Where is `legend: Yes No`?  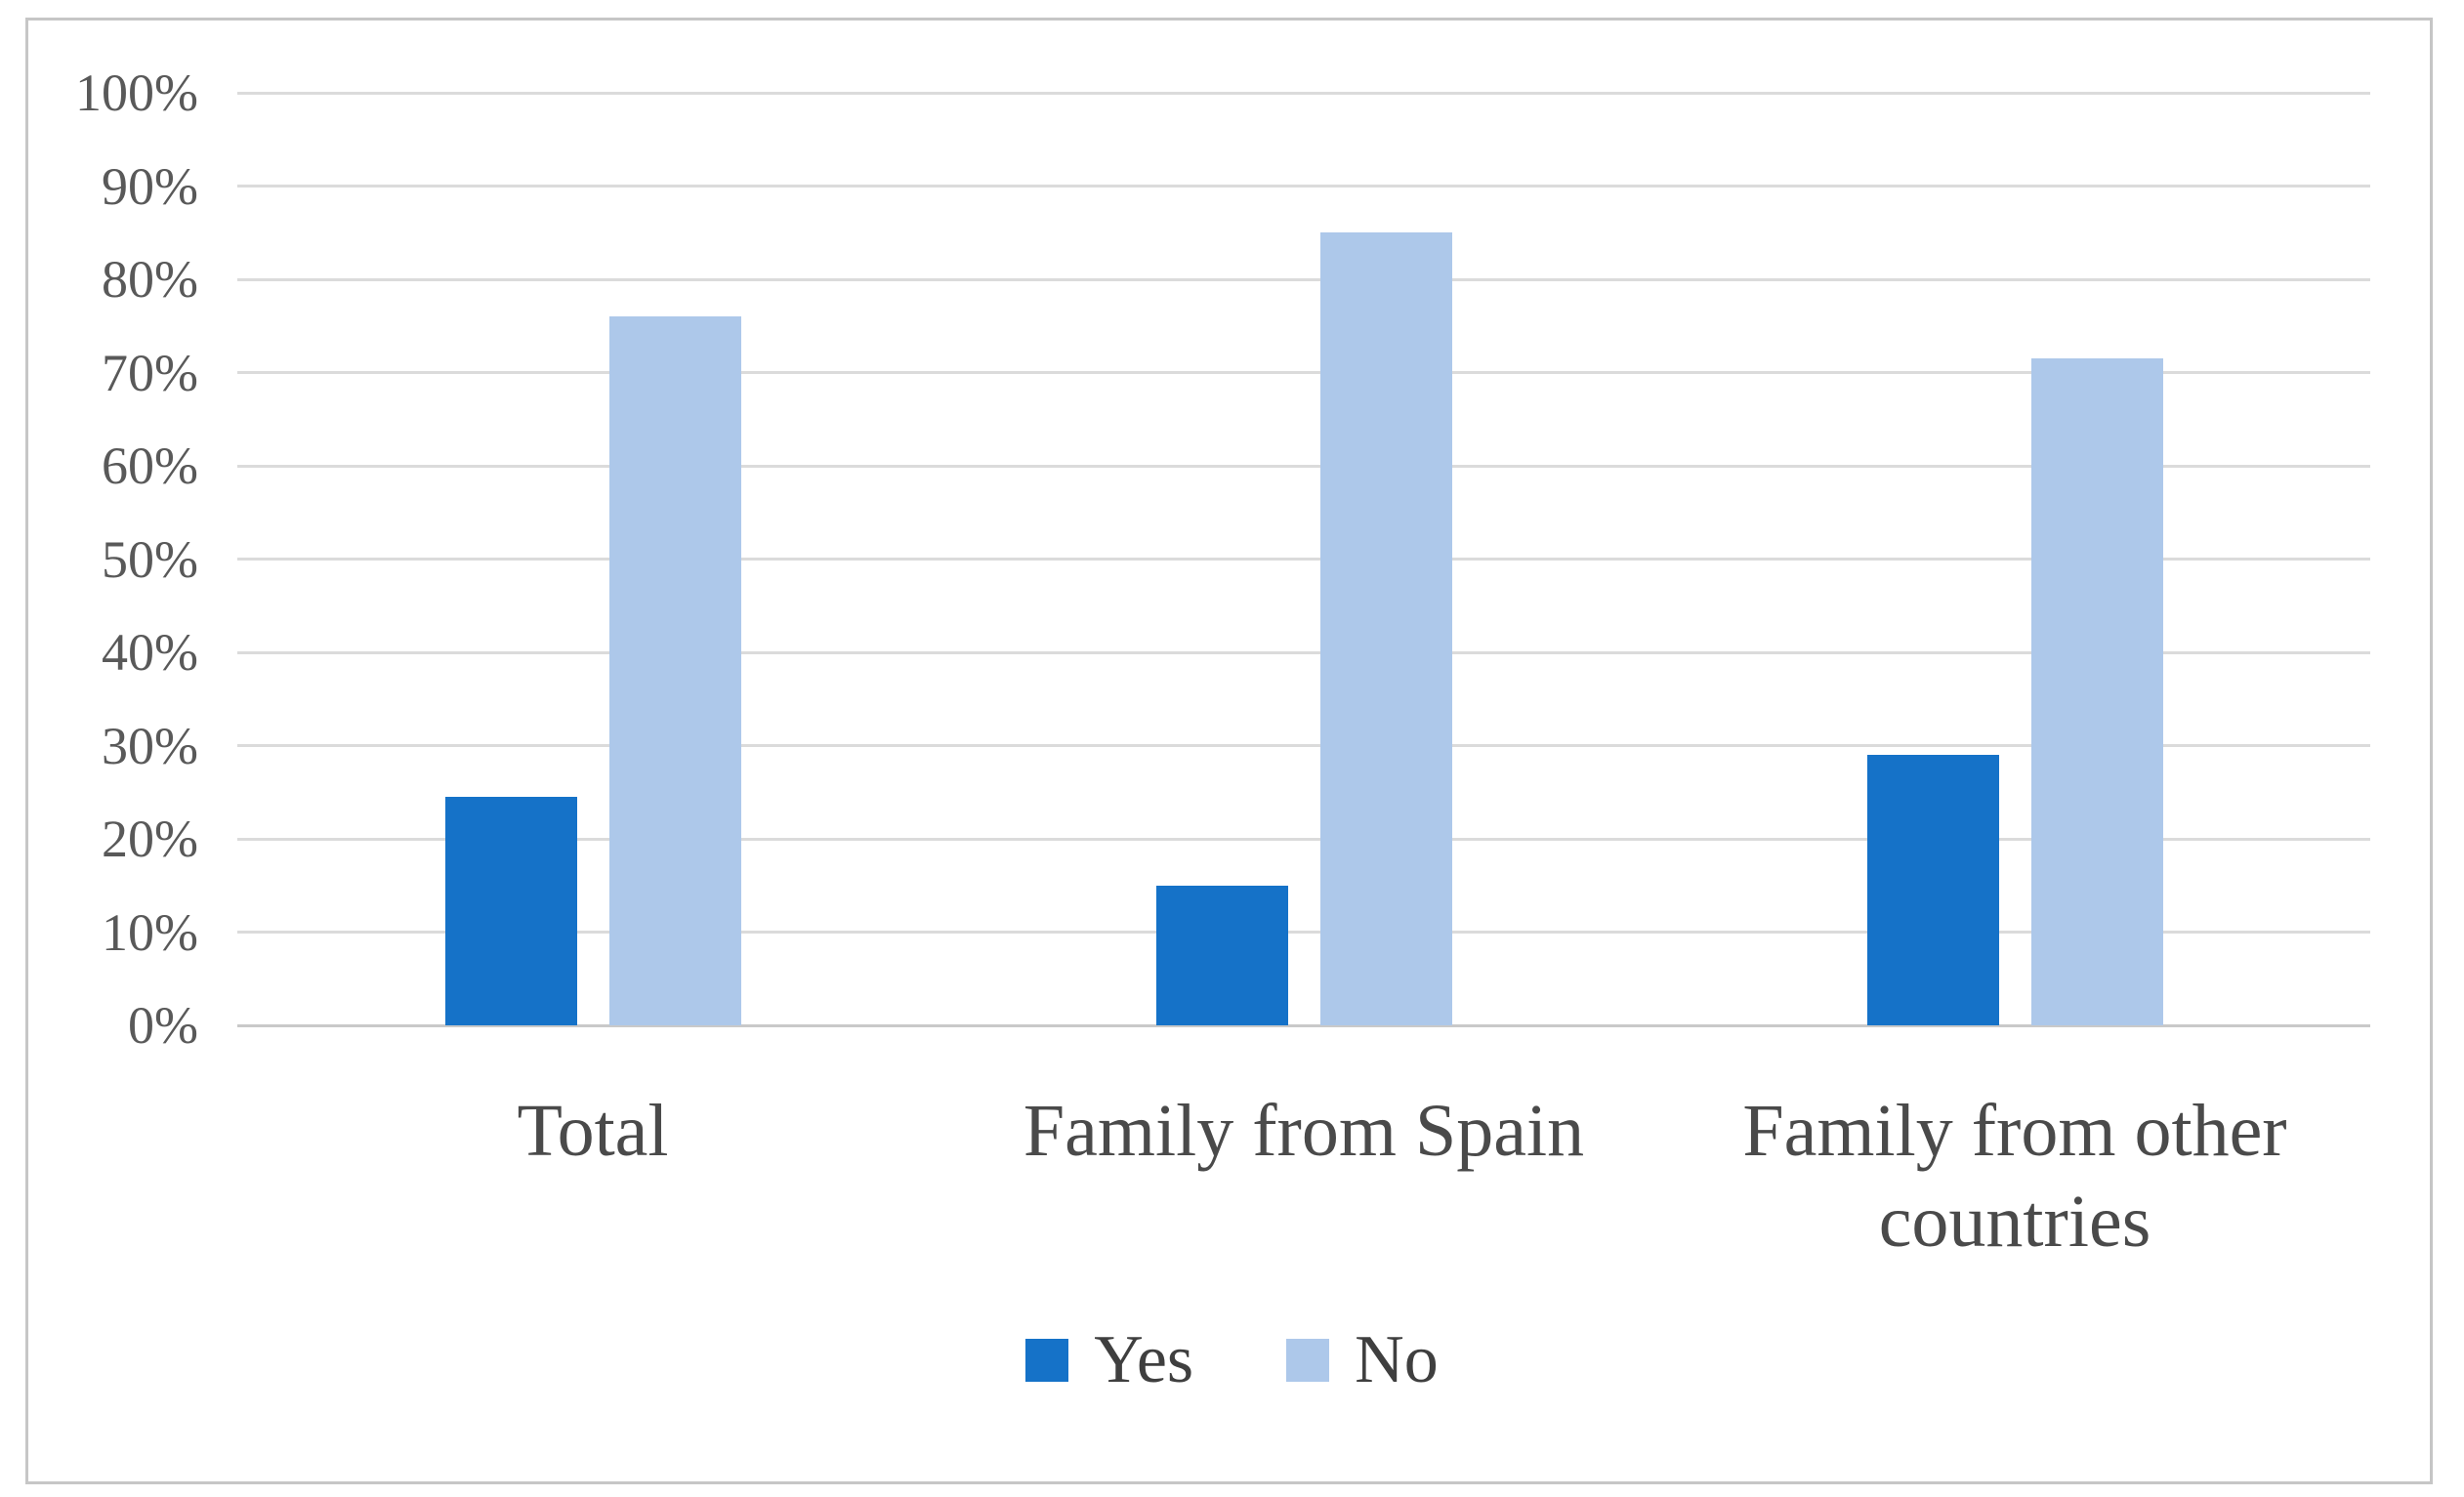
legend: Yes No is located at coordinates (1232, 1360).